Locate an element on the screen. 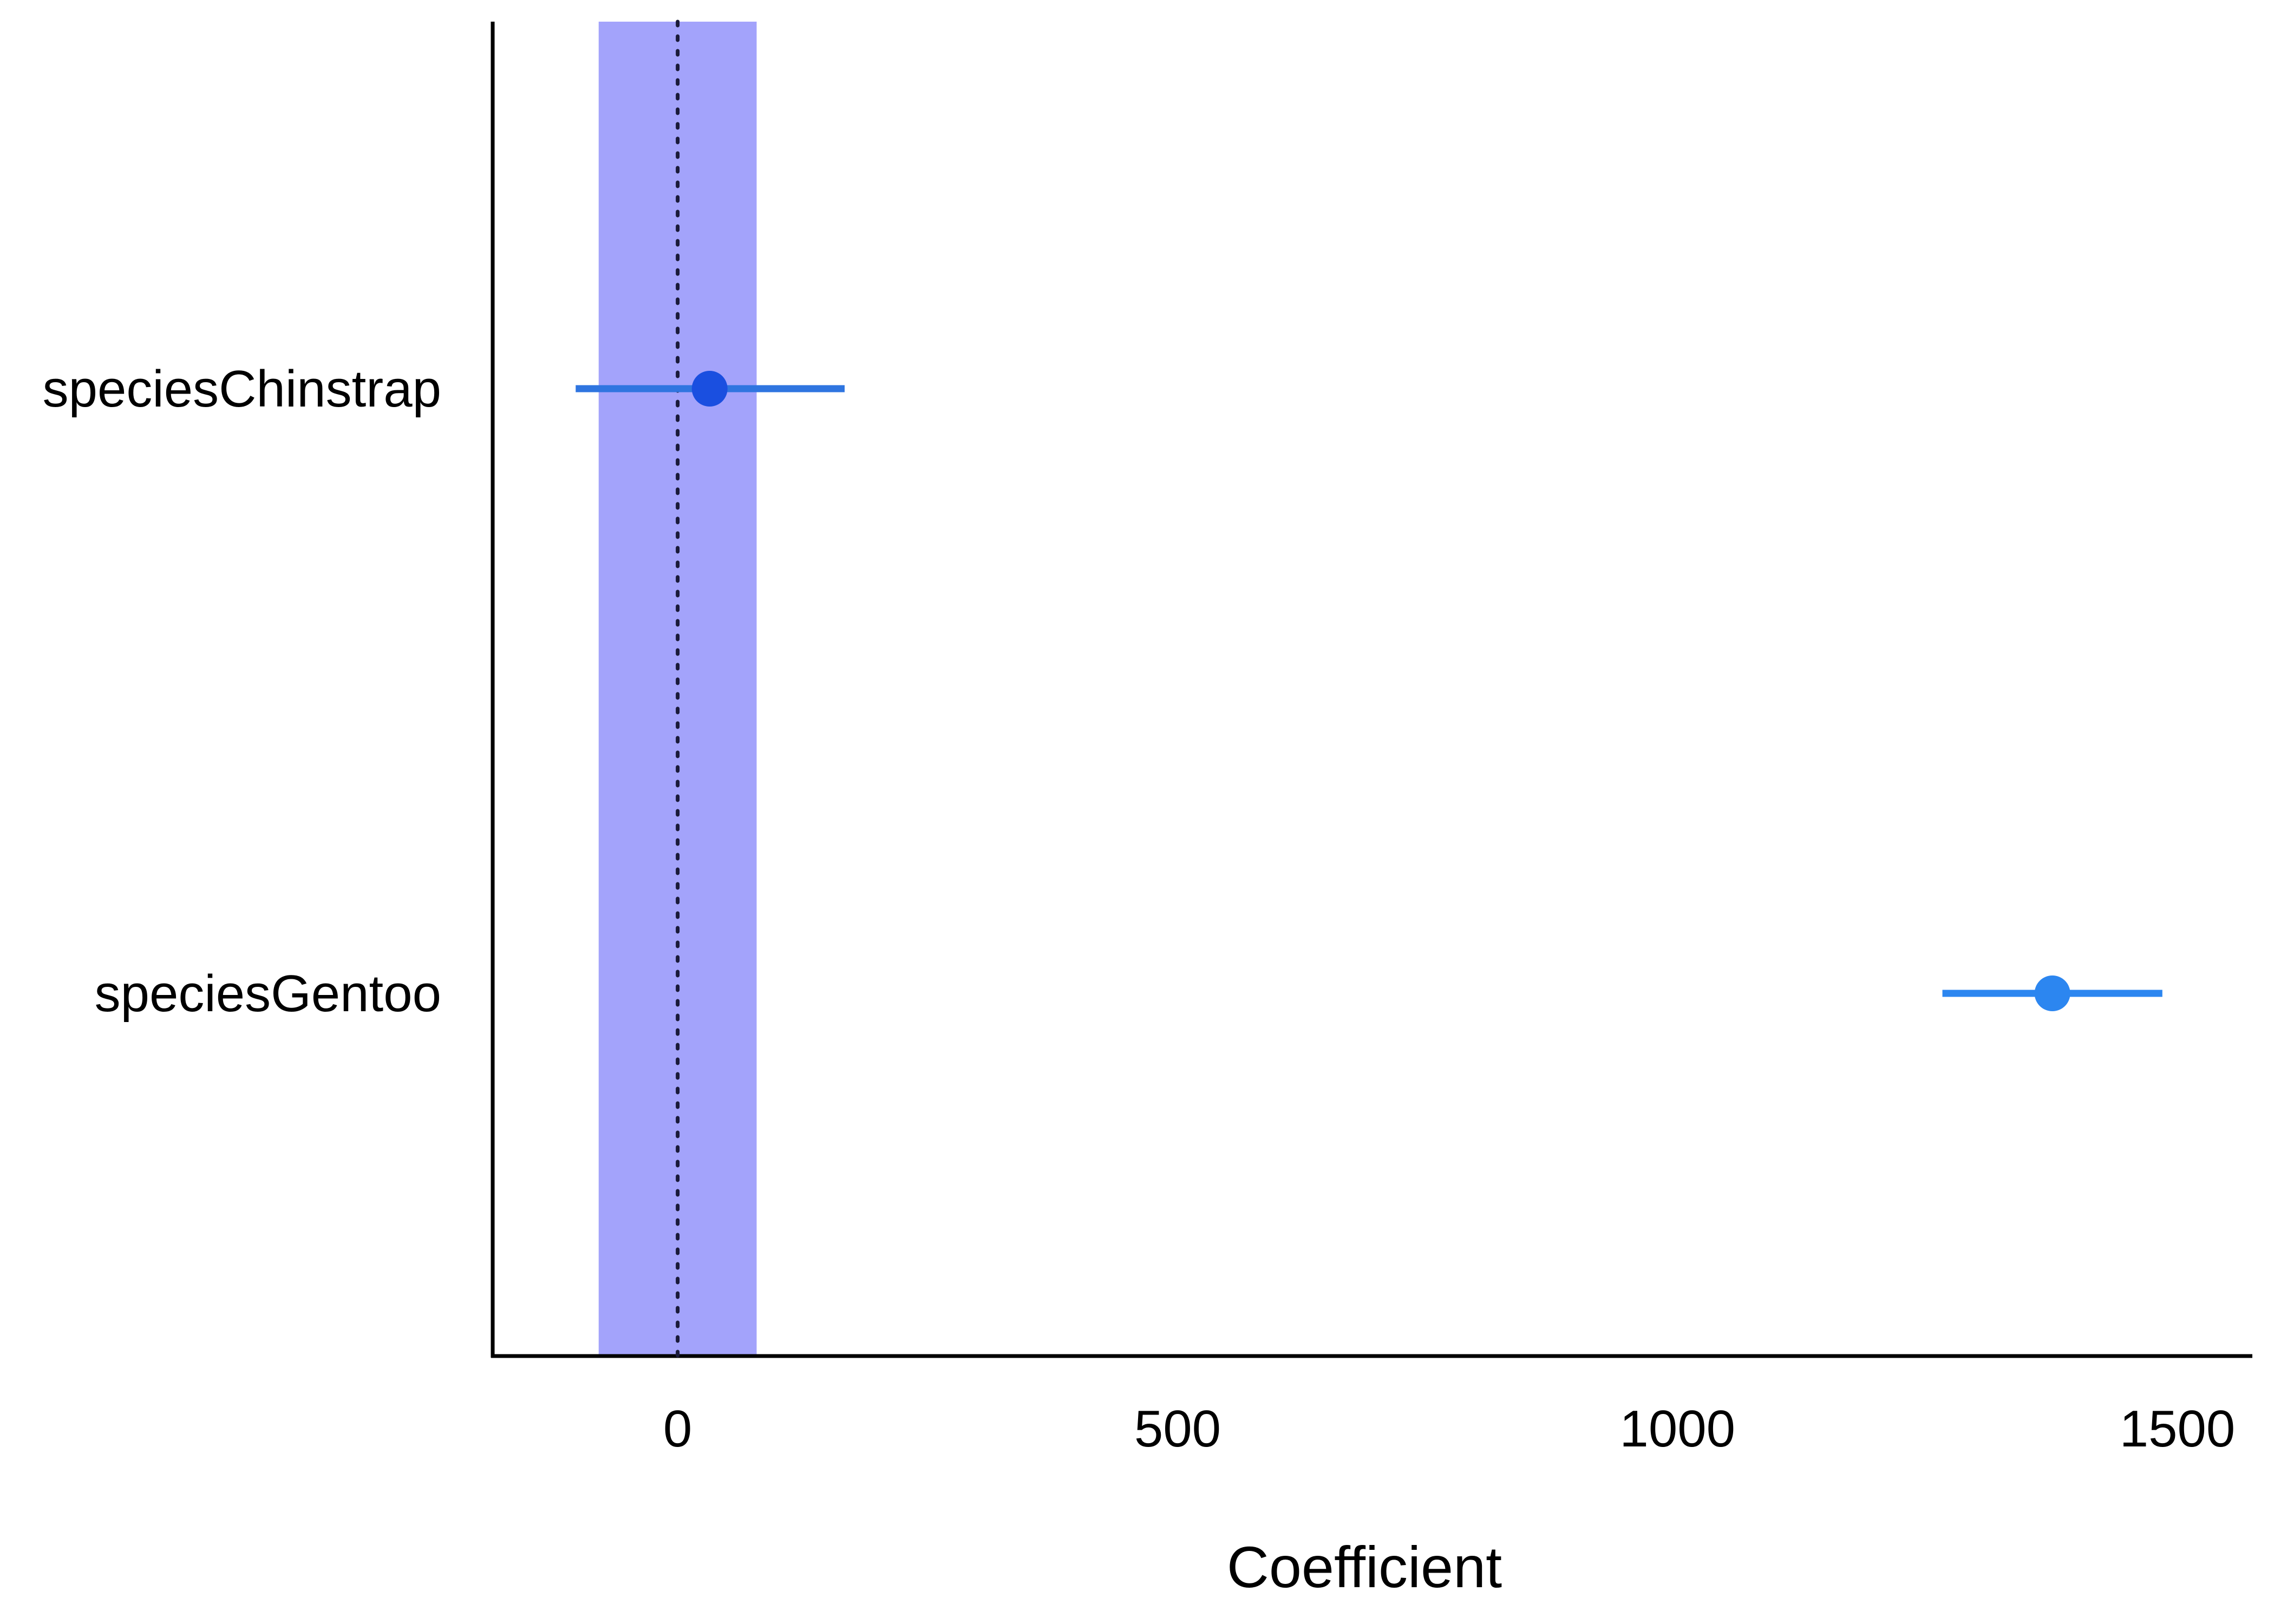 Image resolution: width=2274 pixels, height=1624 pixels. coefficient-speciesGentoo is located at coordinates (2052, 993).